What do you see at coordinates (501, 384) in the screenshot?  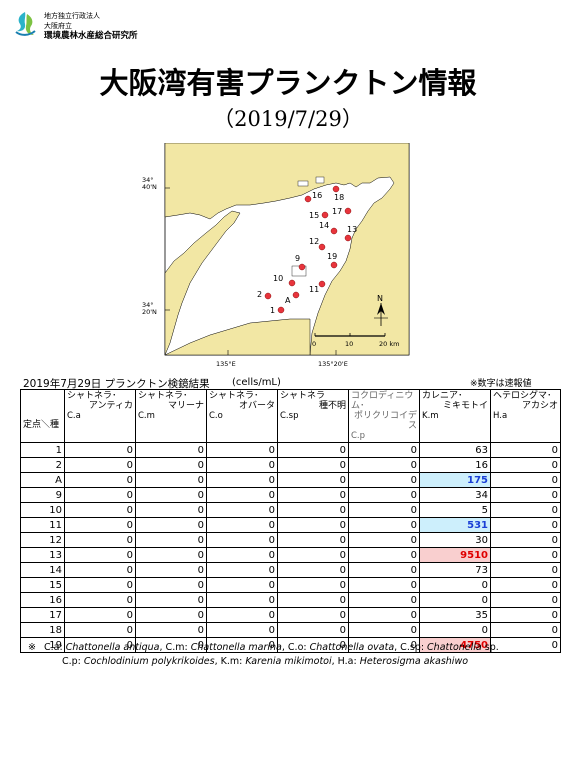 I see `preliminary-note: ※数字は速報値` at bounding box center [501, 384].